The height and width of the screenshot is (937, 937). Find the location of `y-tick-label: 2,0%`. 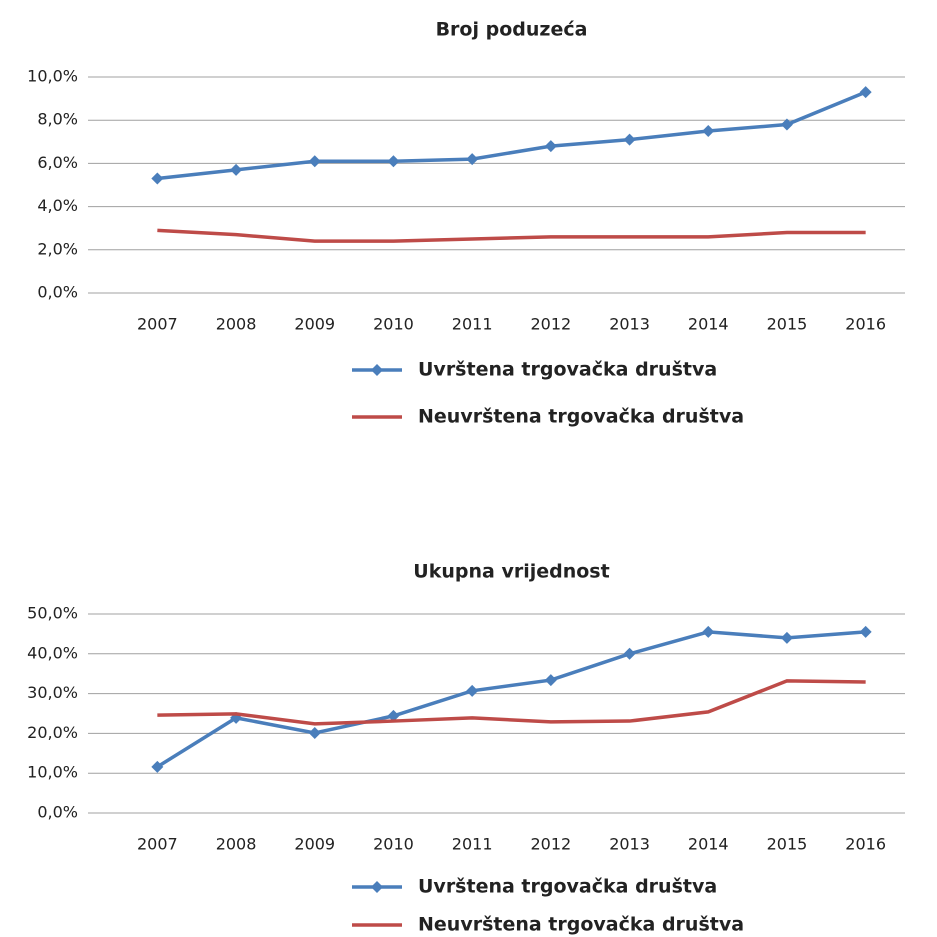

y-tick-label: 2,0% is located at coordinates (57, 248).